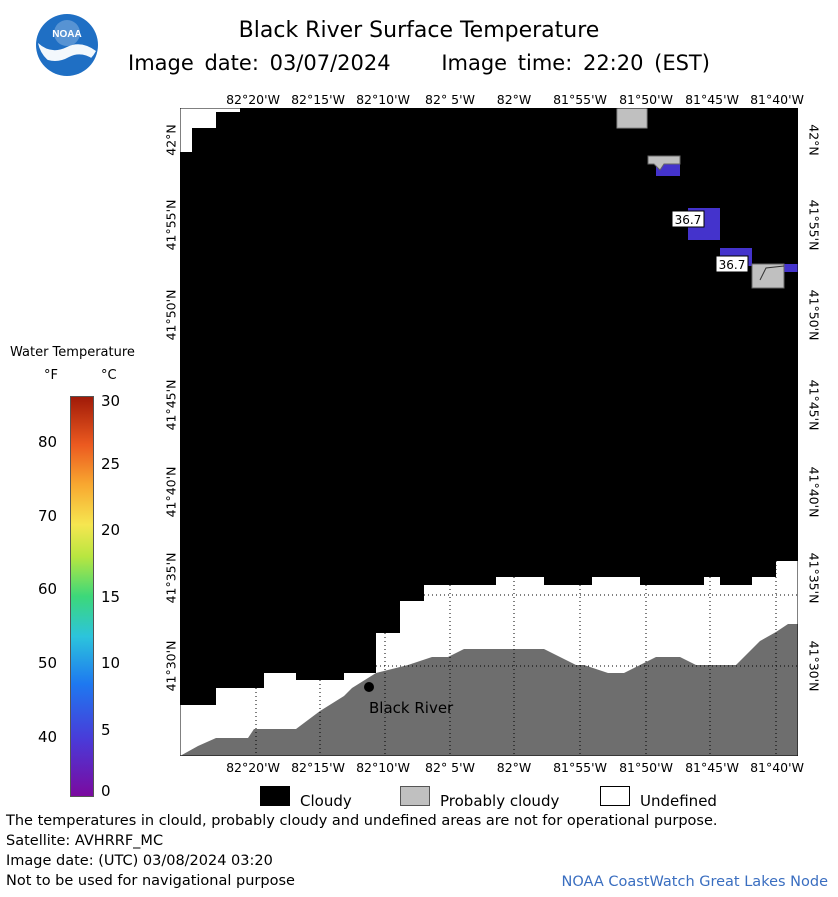  What do you see at coordinates (111, 464) in the screenshot?
I see `c-label: 25` at bounding box center [111, 464].